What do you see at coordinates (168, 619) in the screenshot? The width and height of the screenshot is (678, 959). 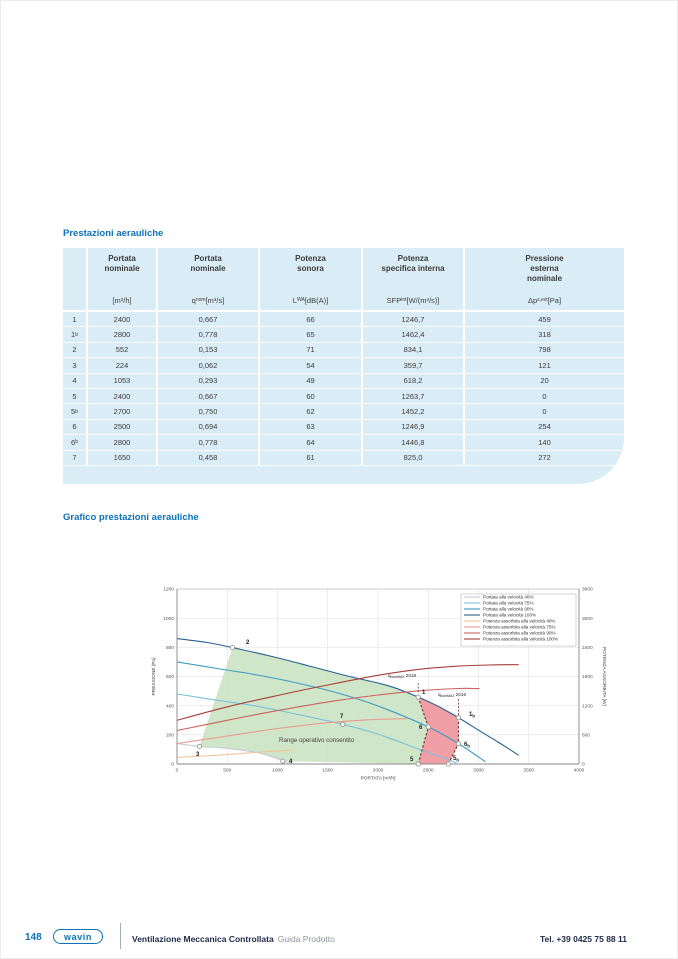 I see `y-left-tick-label: 1000` at bounding box center [168, 619].